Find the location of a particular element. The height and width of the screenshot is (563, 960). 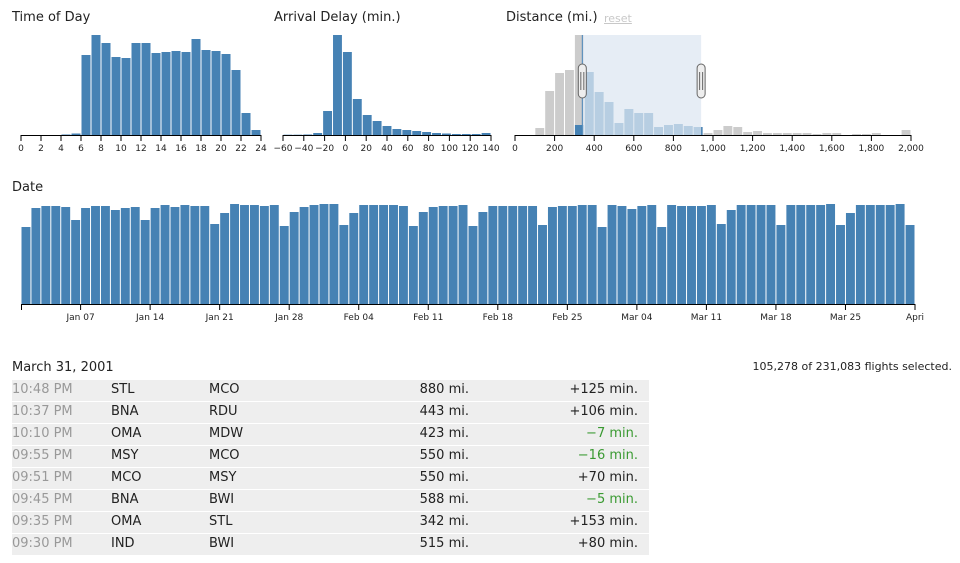

x-tick-label: 1,600 is located at coordinates (832, 149).